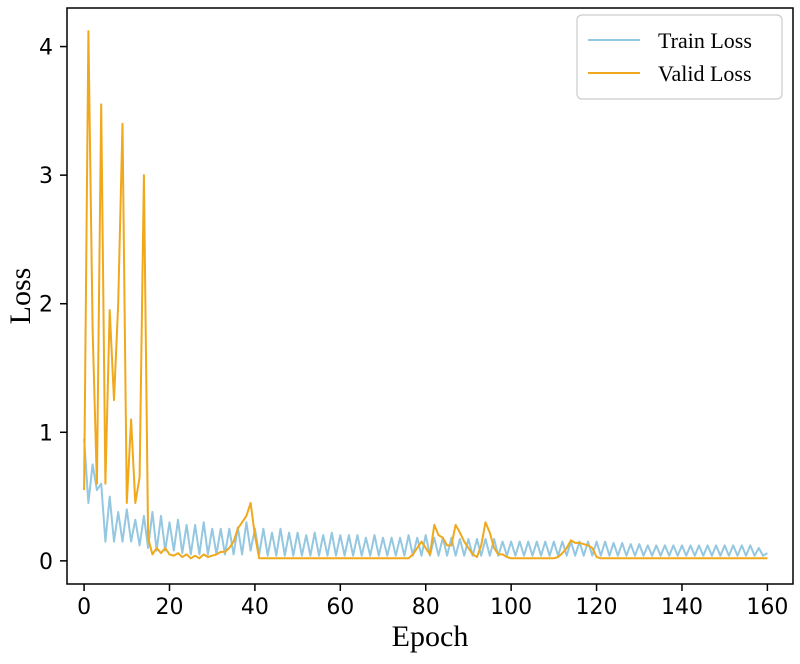 The image size is (800, 664). I want to click on legend: Train Loss Valid Loss, so click(679, 57).